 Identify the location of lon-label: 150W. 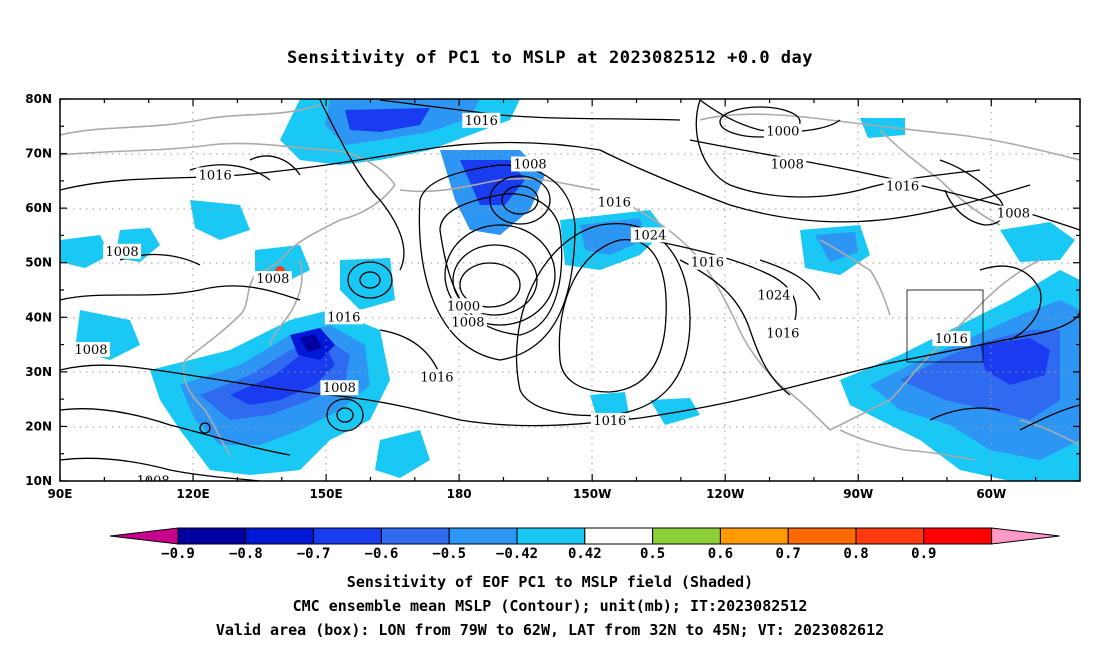
(592, 494).